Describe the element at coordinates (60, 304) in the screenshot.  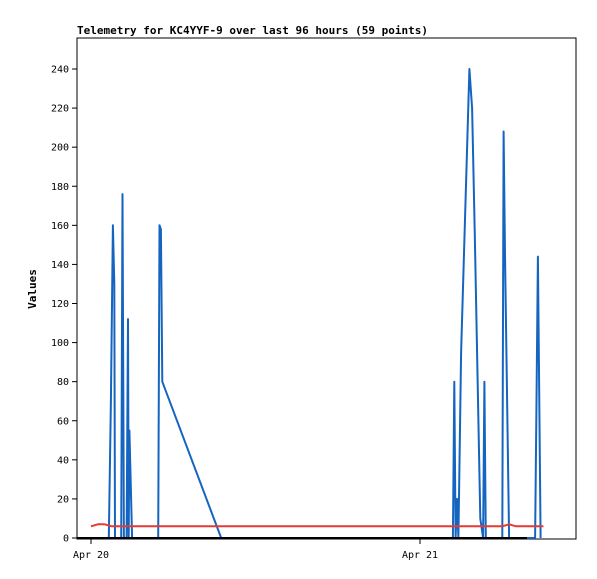
I see `y-tick-label: 120` at that location.